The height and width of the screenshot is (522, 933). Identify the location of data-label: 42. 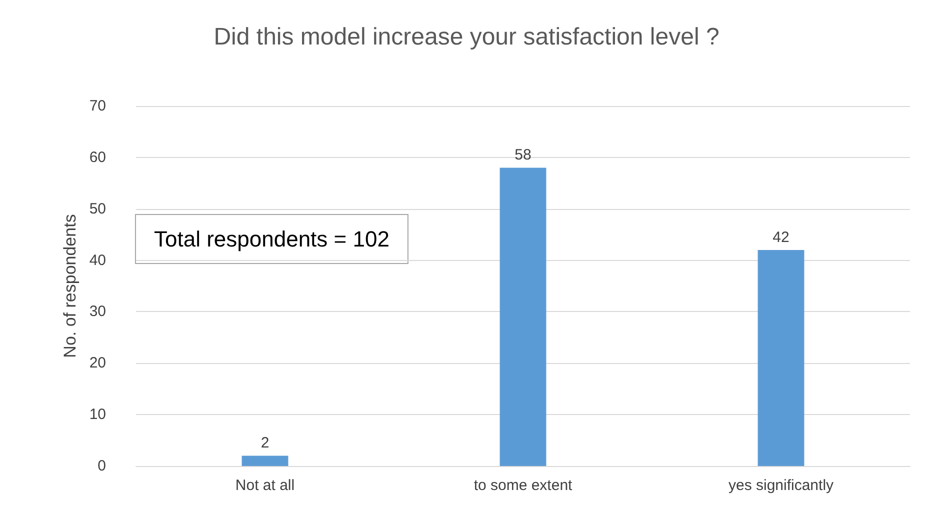
(781, 237).